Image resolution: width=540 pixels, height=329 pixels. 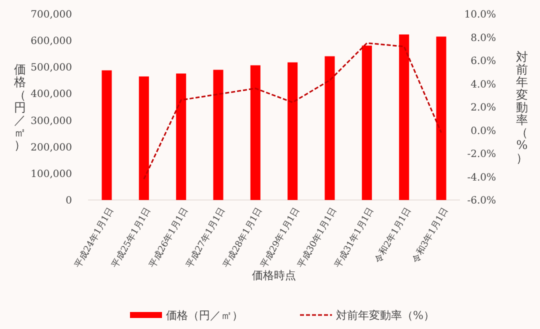 I want to click on y2-tick-label: 2.0%, so click(x=483, y=108).